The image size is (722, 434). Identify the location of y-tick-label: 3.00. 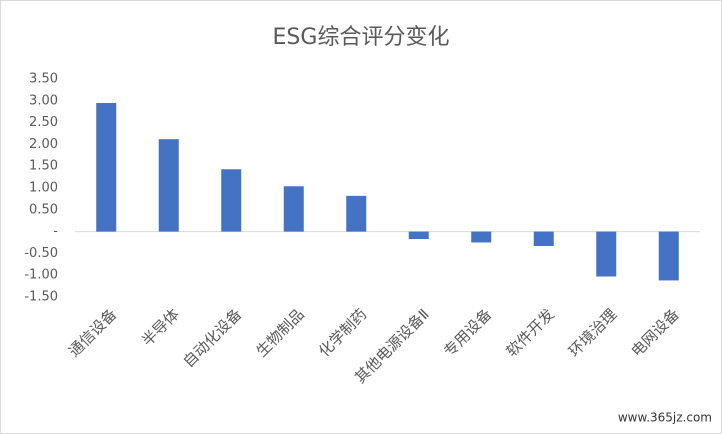
(43, 100).